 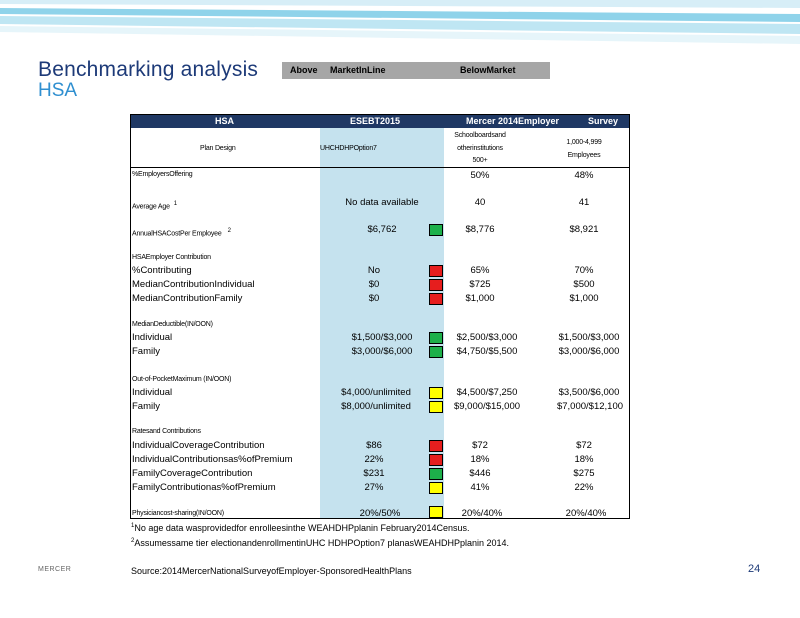 I want to click on row-label: Average Age 1, so click(x=154, y=206).